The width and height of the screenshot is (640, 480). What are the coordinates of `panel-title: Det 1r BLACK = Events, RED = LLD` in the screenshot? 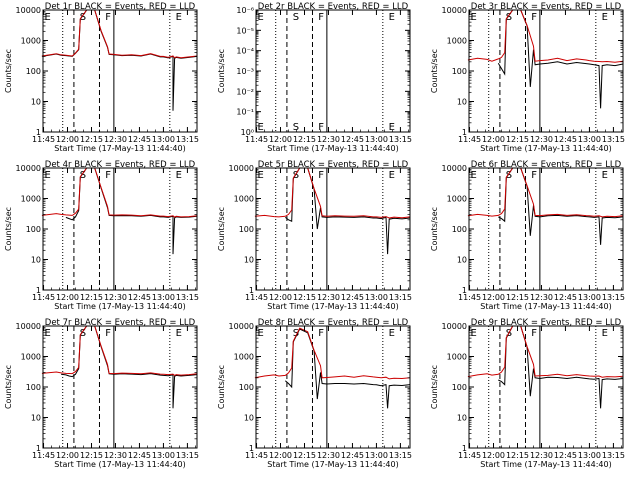 It's located at (120, 7).